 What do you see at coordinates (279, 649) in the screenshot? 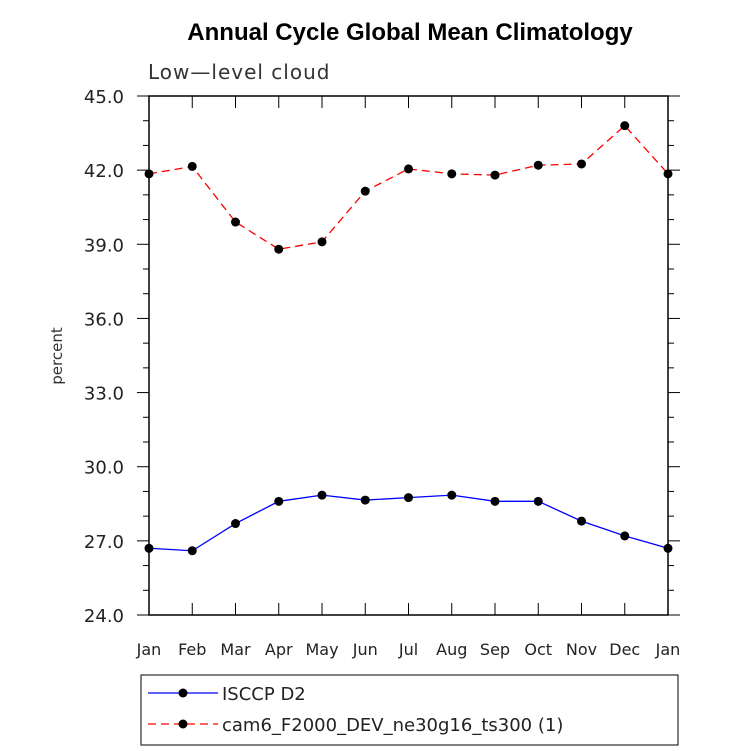
I see `x-tick-label: Apr` at bounding box center [279, 649].